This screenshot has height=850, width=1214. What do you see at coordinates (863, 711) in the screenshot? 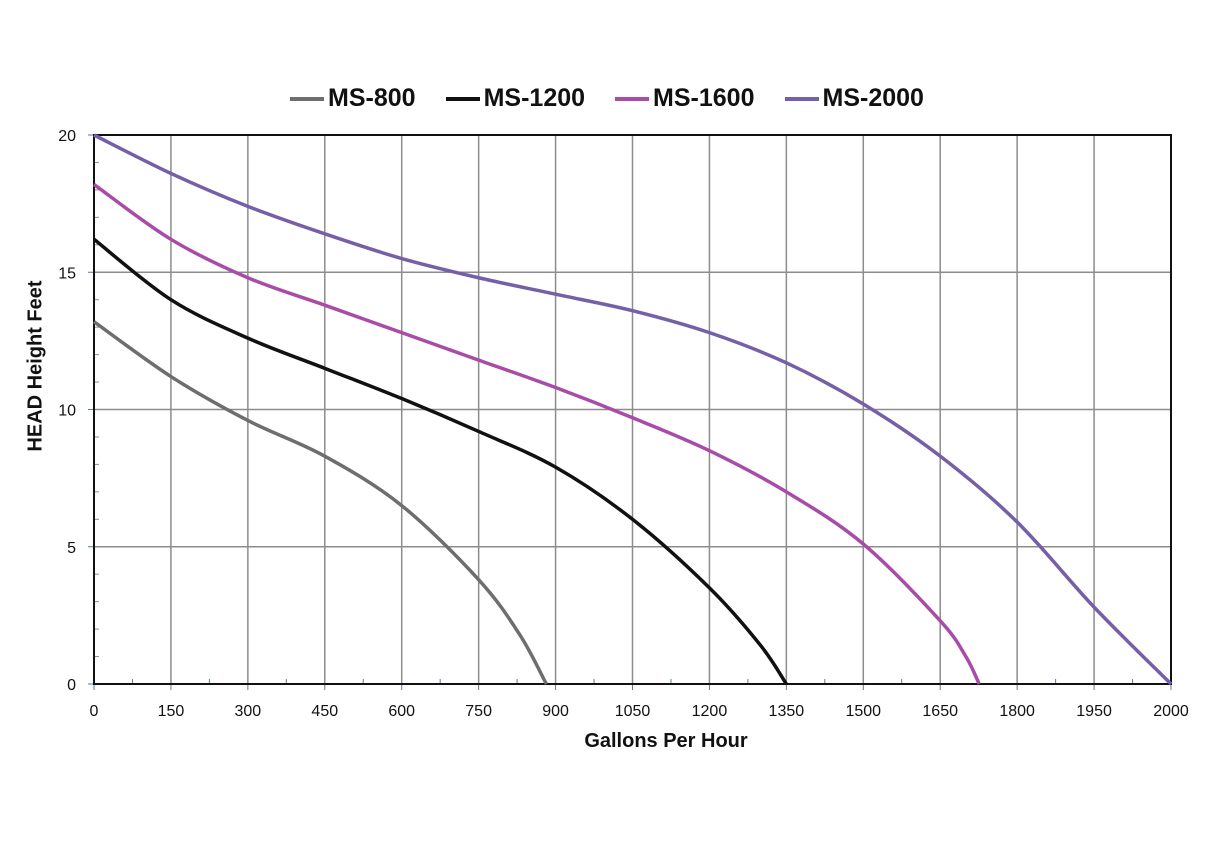
I see `x-tick-label: 1500` at bounding box center [863, 711].